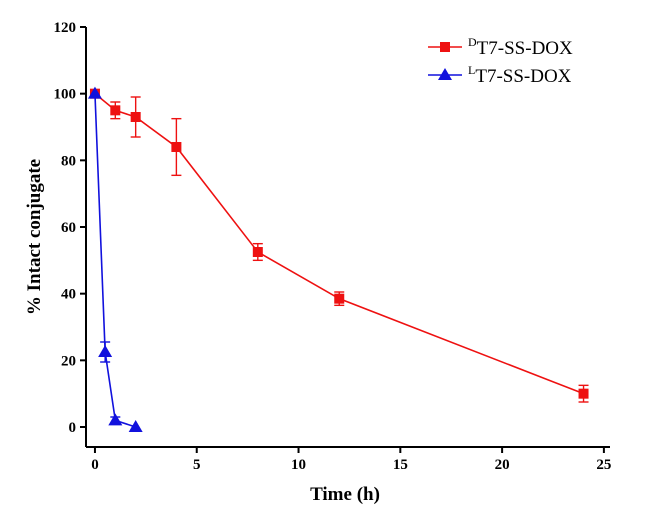 This screenshot has height=528, width=655. What do you see at coordinates (34, 237) in the screenshot?
I see `y-axis-label: % Intact conjugate` at bounding box center [34, 237].